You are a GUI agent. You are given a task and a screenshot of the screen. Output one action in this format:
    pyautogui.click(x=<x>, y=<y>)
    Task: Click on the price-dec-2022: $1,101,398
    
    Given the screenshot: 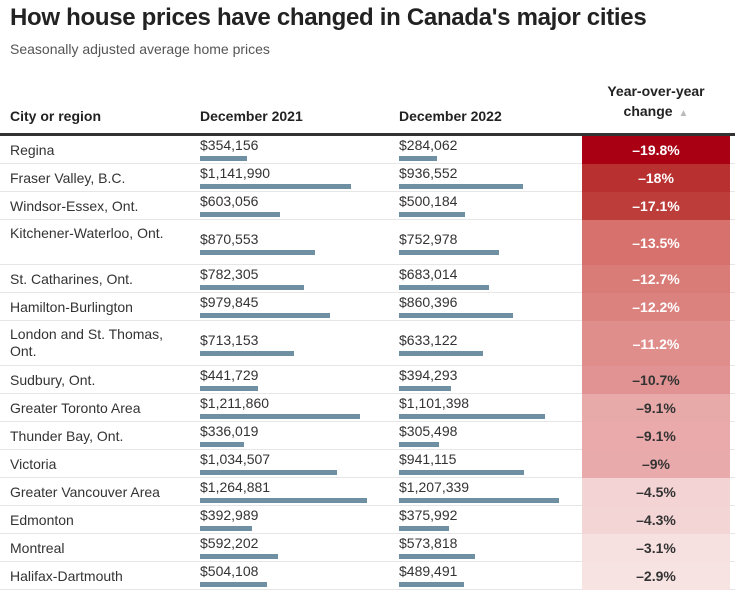 What is the action you would take?
    pyautogui.click(x=434, y=403)
    